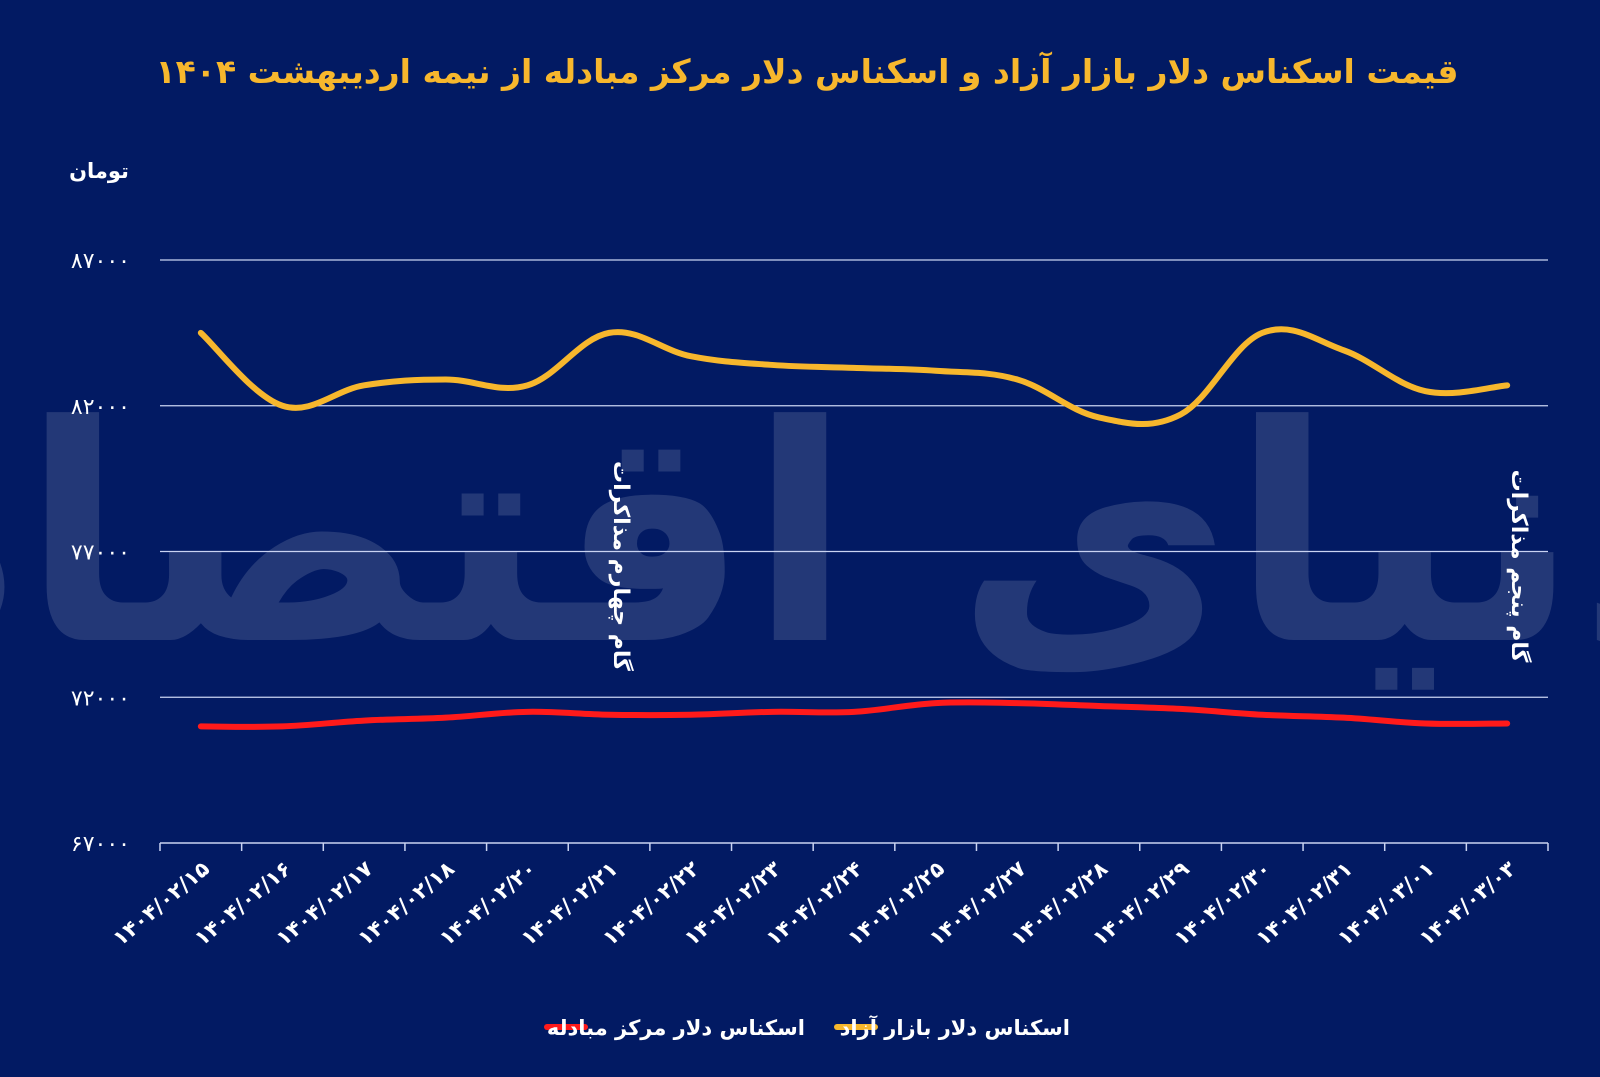  I want to click on y-tick-label: ۷۲۰۰۰, so click(100, 698).